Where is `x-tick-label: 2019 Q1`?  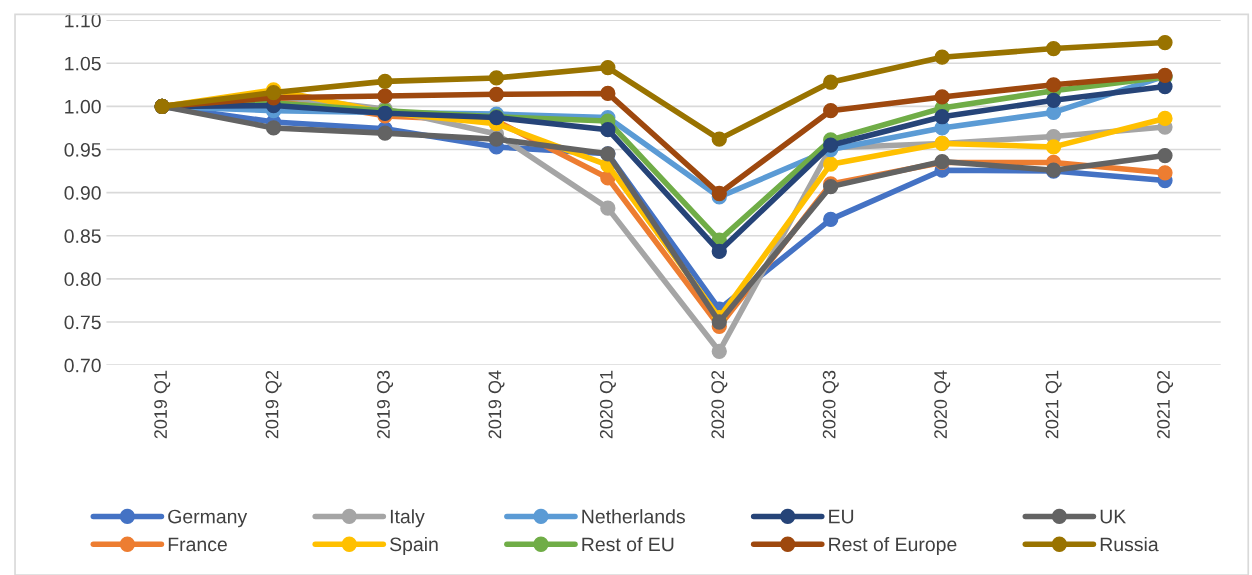
x-tick-label: 2019 Q1 is located at coordinates (162, 404).